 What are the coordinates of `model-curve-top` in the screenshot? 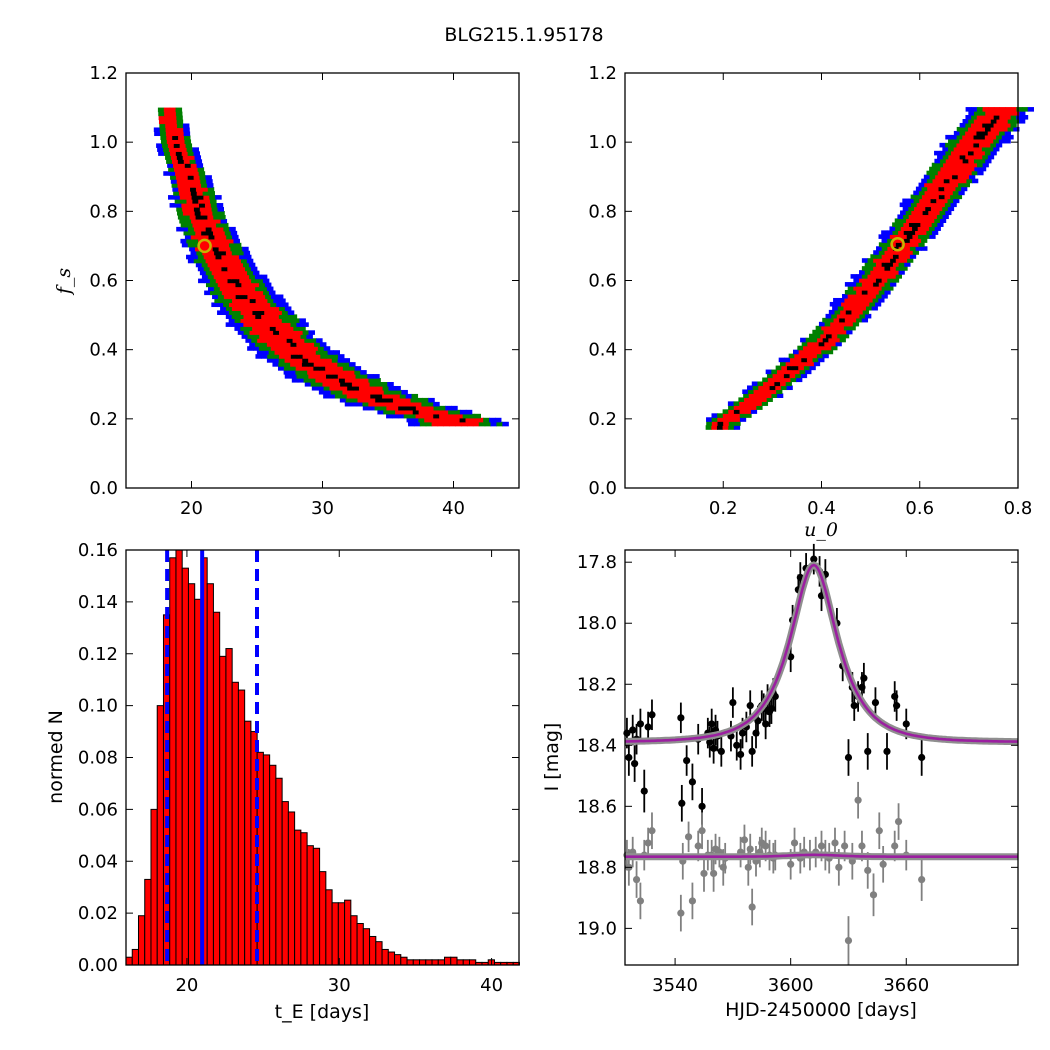 It's located at (821, 653).